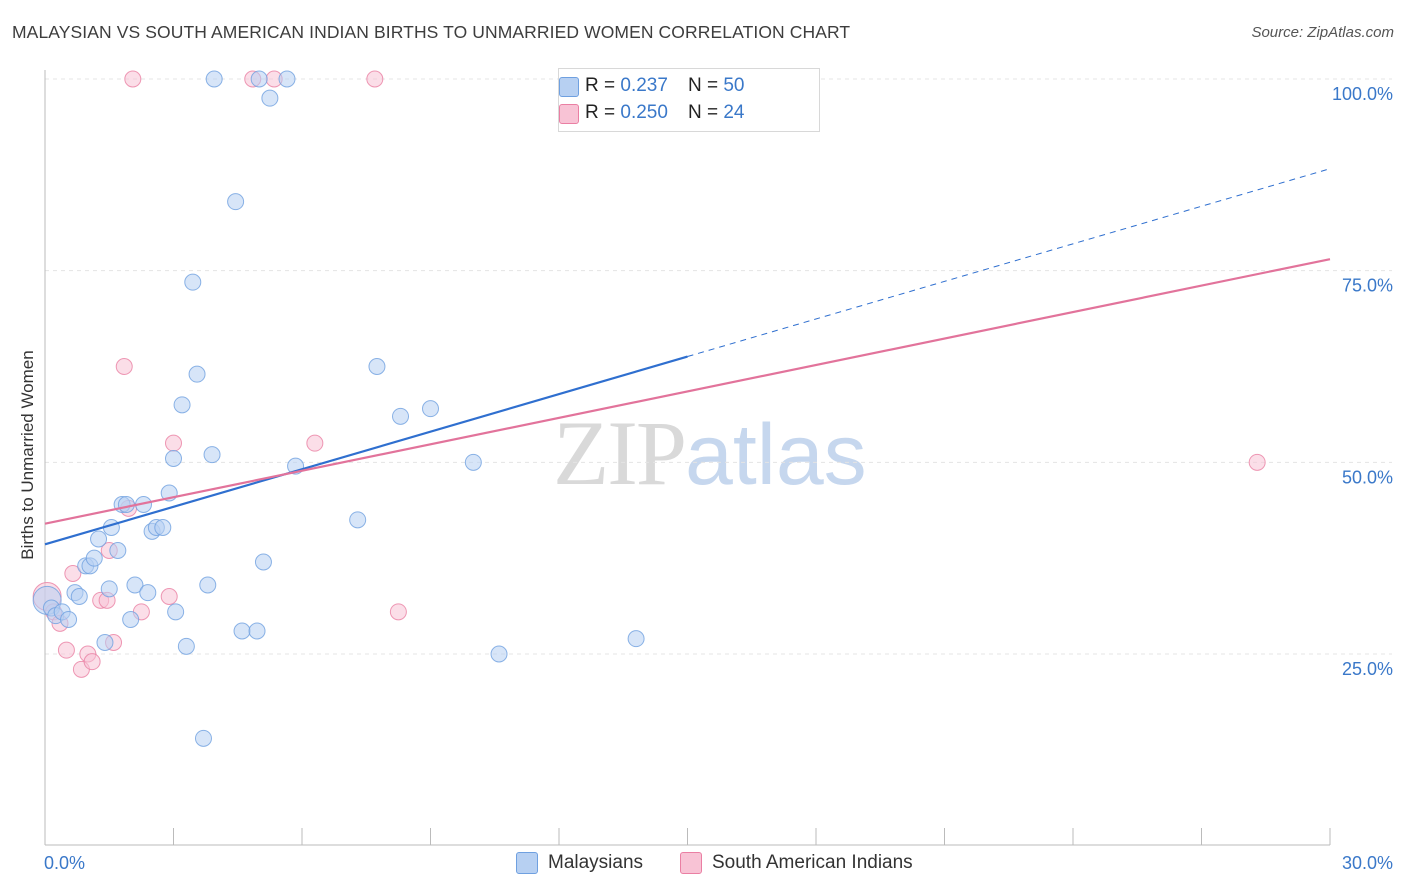 The image size is (1406, 892). What do you see at coordinates (734, 112) in the screenshot?
I see `legend-n-value: 24` at bounding box center [734, 112].